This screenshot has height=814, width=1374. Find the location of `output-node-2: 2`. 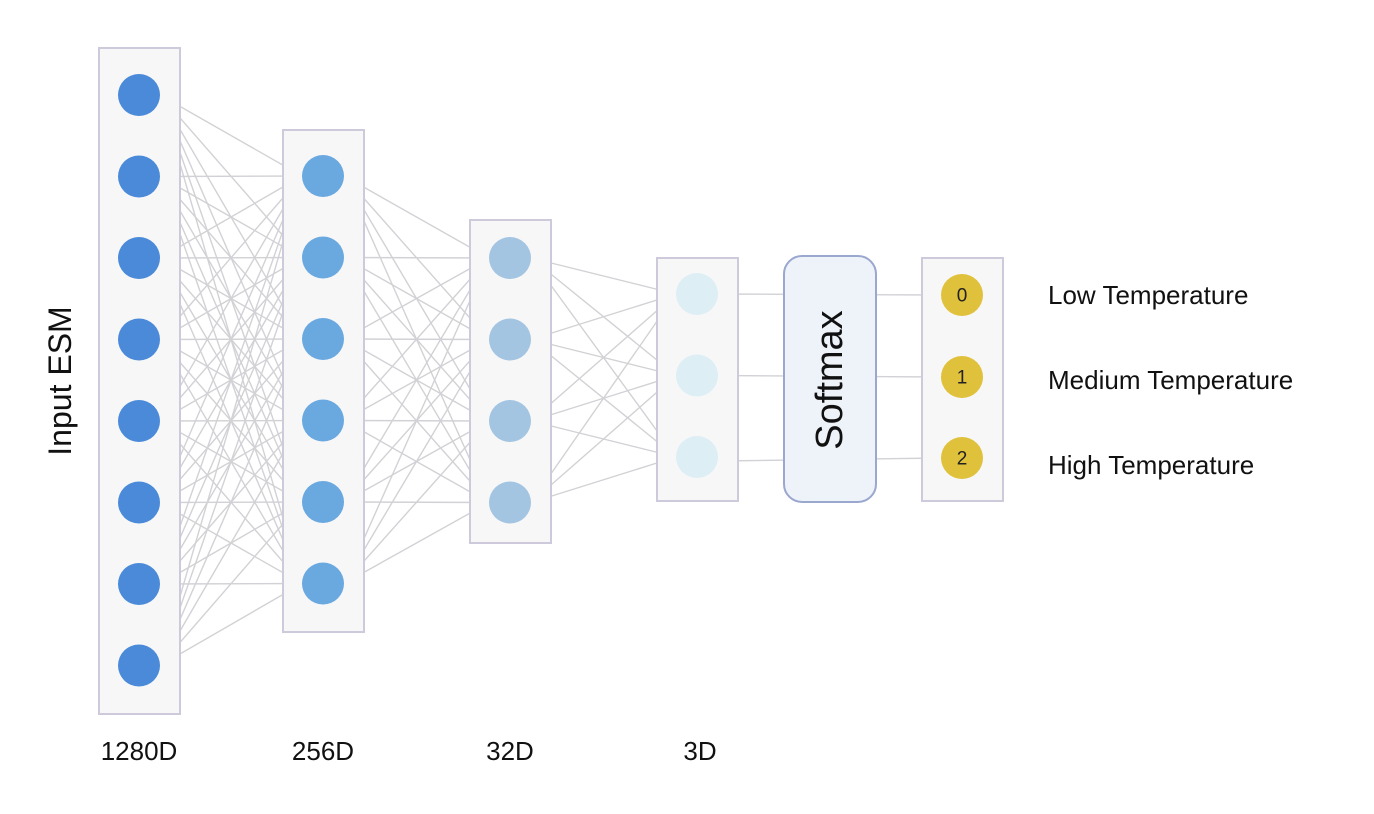

output-node-2: 2 is located at coordinates (962, 458).